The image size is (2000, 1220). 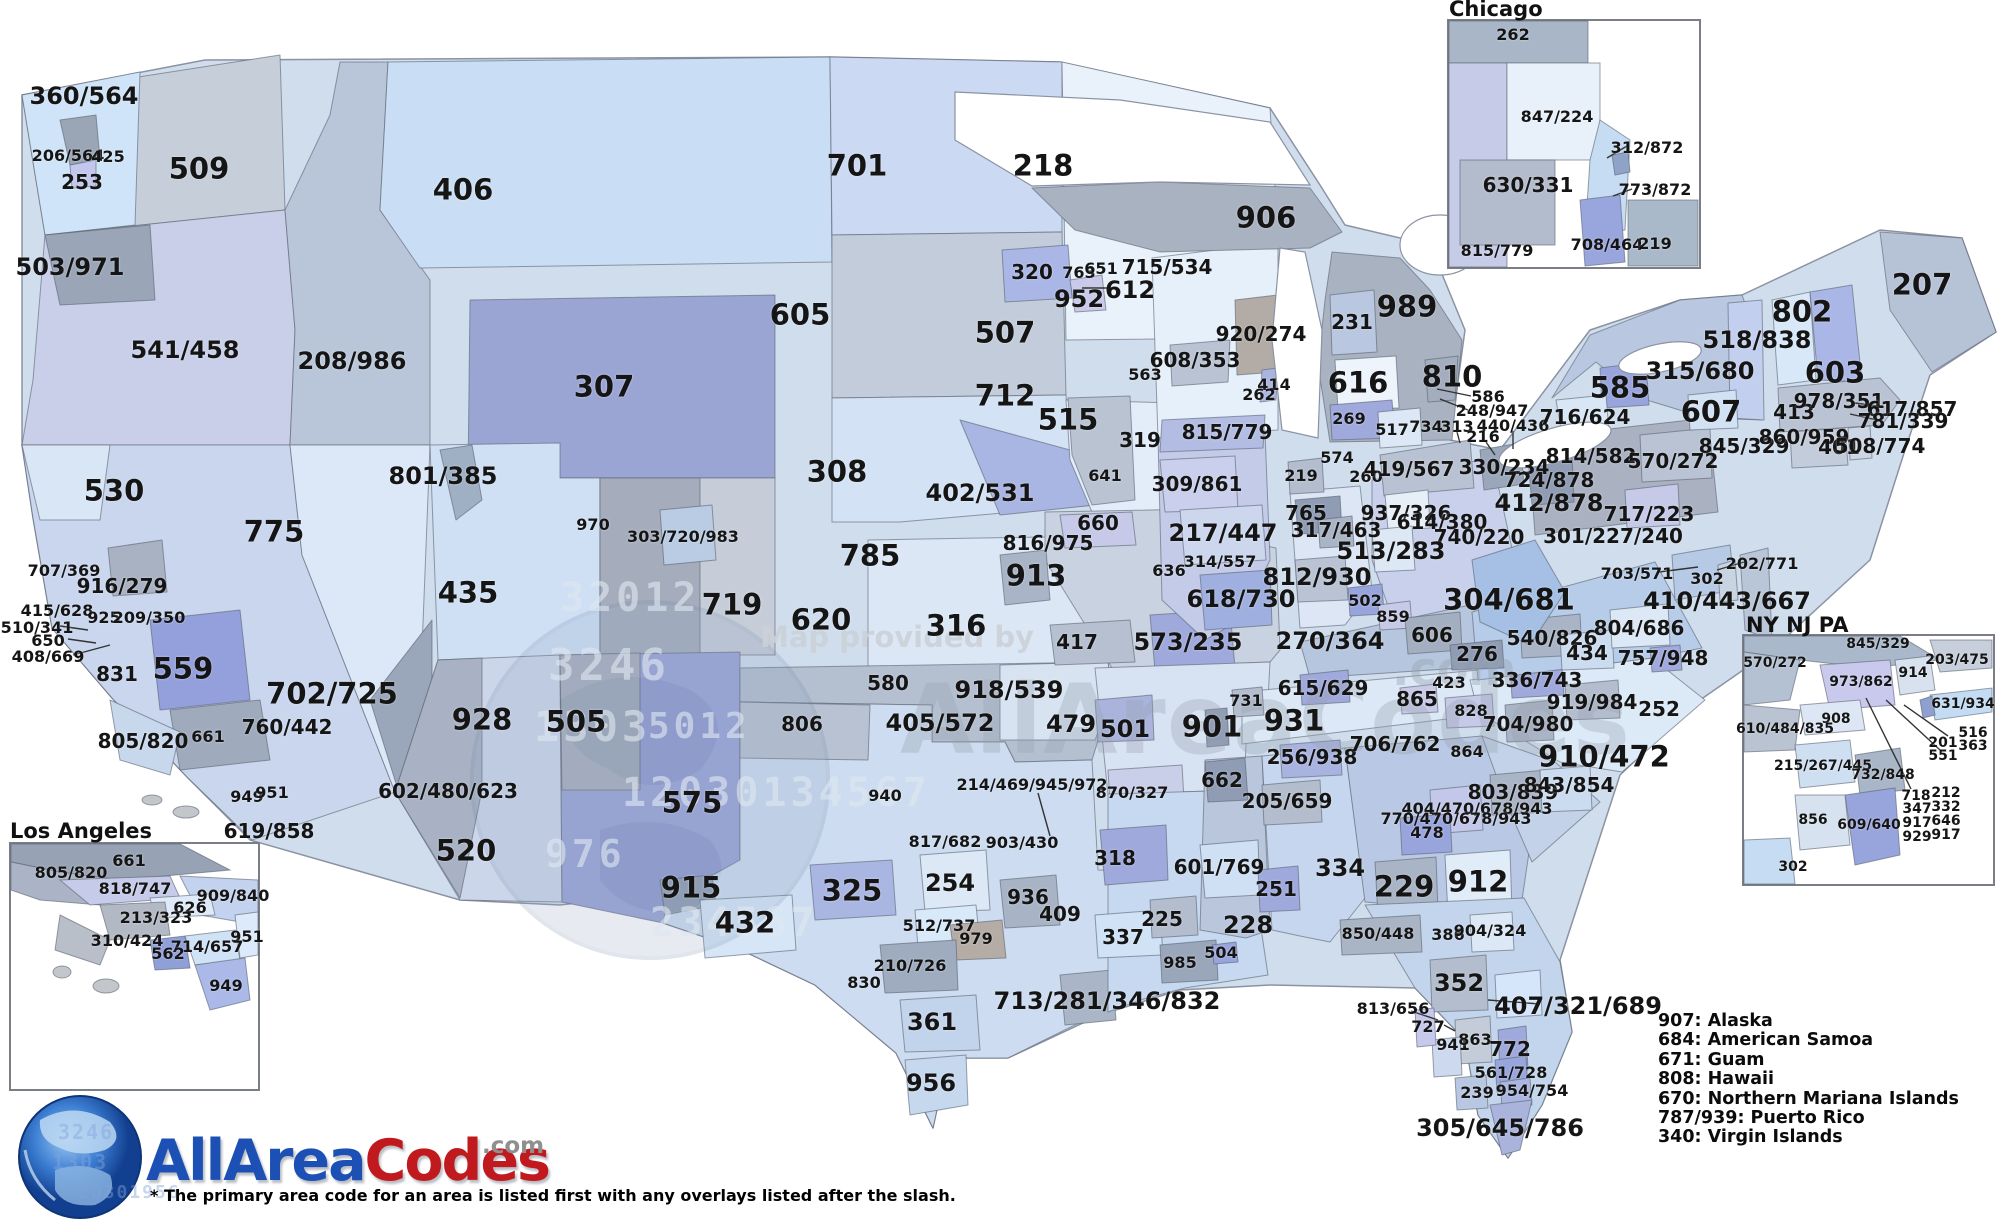 I want to click on area-code-label: 636, so click(x=1169, y=570).